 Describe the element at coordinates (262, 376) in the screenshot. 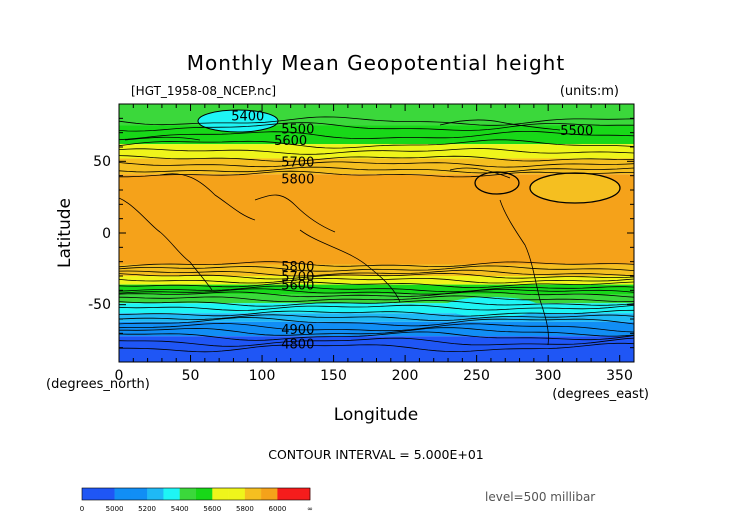

I see `x-tick-100: 100` at that location.